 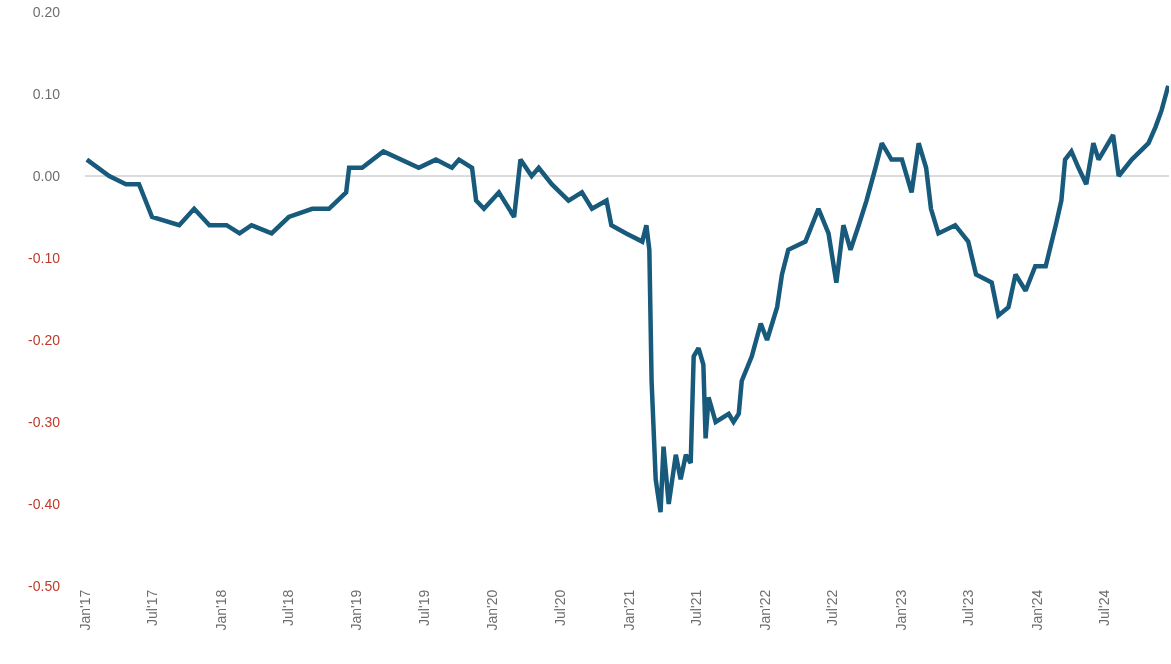 What do you see at coordinates (44, 585) in the screenshot?
I see `y-tick-label: -0.50` at bounding box center [44, 585].